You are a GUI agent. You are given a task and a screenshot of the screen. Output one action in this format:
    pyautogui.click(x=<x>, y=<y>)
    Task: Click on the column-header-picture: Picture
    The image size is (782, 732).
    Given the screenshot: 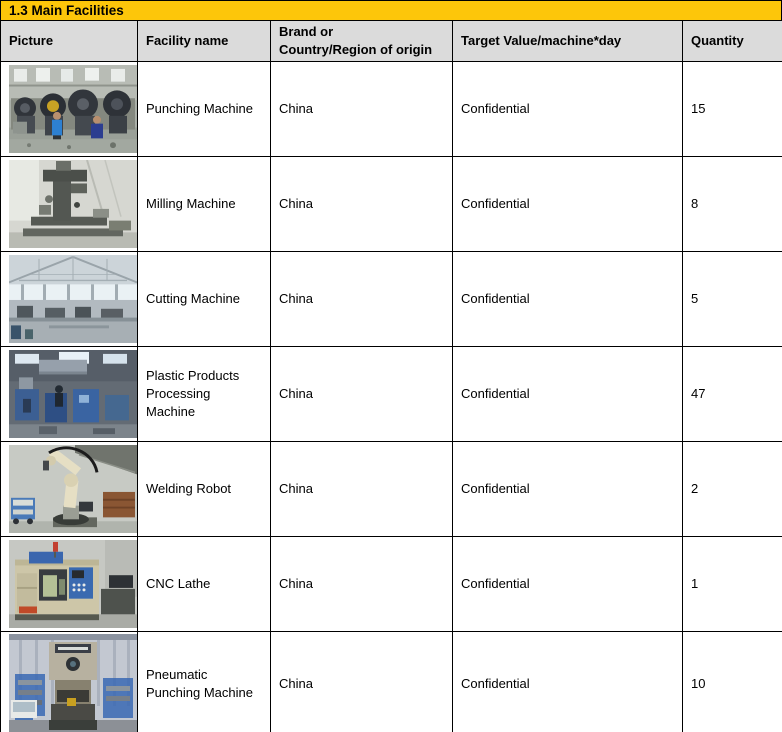 What is the action you would take?
    pyautogui.click(x=69, y=41)
    